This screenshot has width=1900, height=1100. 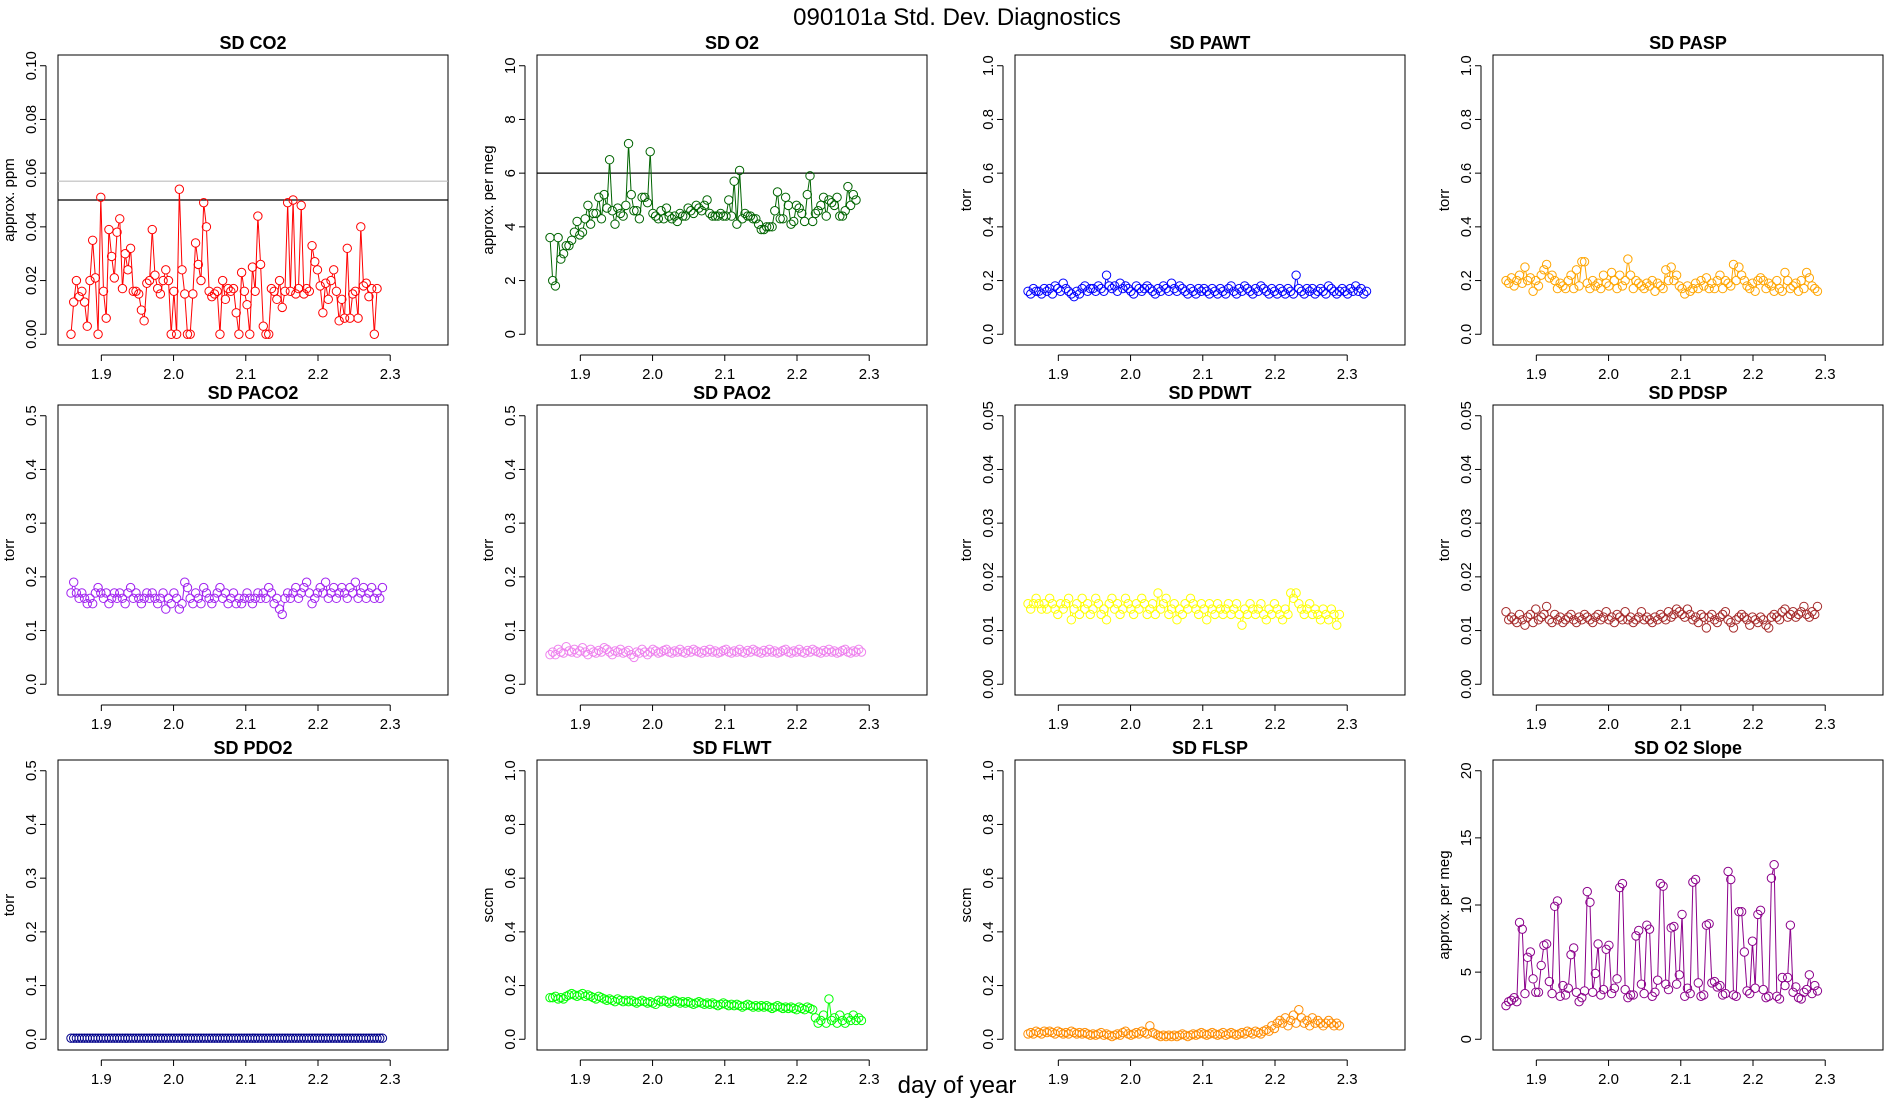 What do you see at coordinates (253, 550) in the screenshot?
I see `plot-frame` at bounding box center [253, 550].